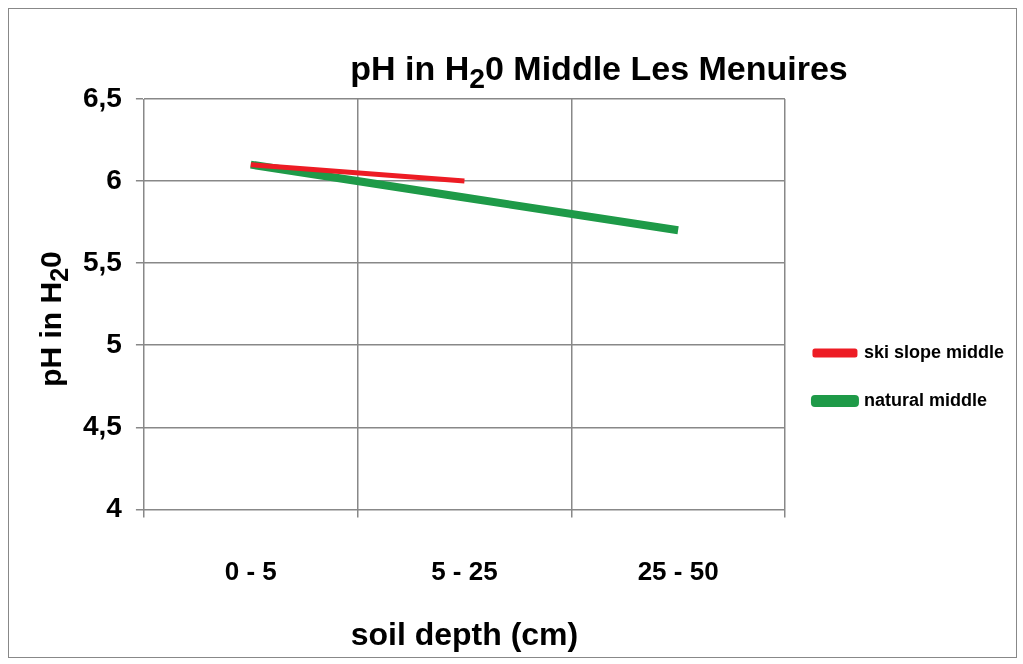 The height and width of the screenshot is (664, 1023). What do you see at coordinates (102, 426) in the screenshot?
I see `y-tick-label: 4,5` at bounding box center [102, 426].